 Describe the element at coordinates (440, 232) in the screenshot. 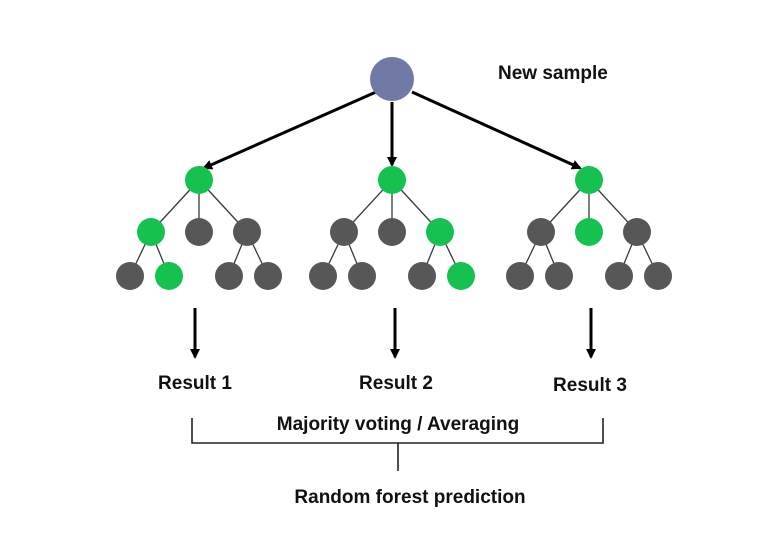

I see `tree-2-node-right` at that location.